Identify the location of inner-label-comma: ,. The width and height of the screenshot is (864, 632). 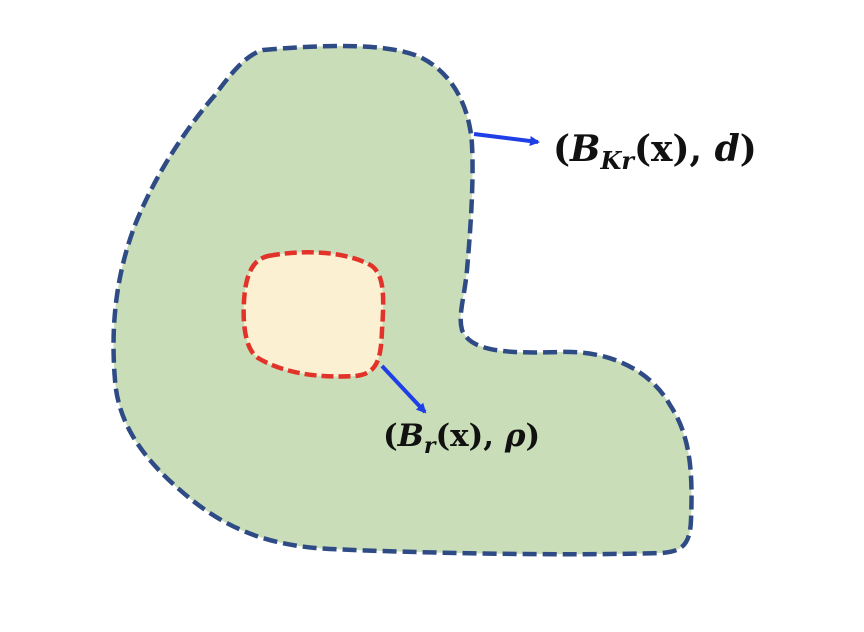
(494, 436).